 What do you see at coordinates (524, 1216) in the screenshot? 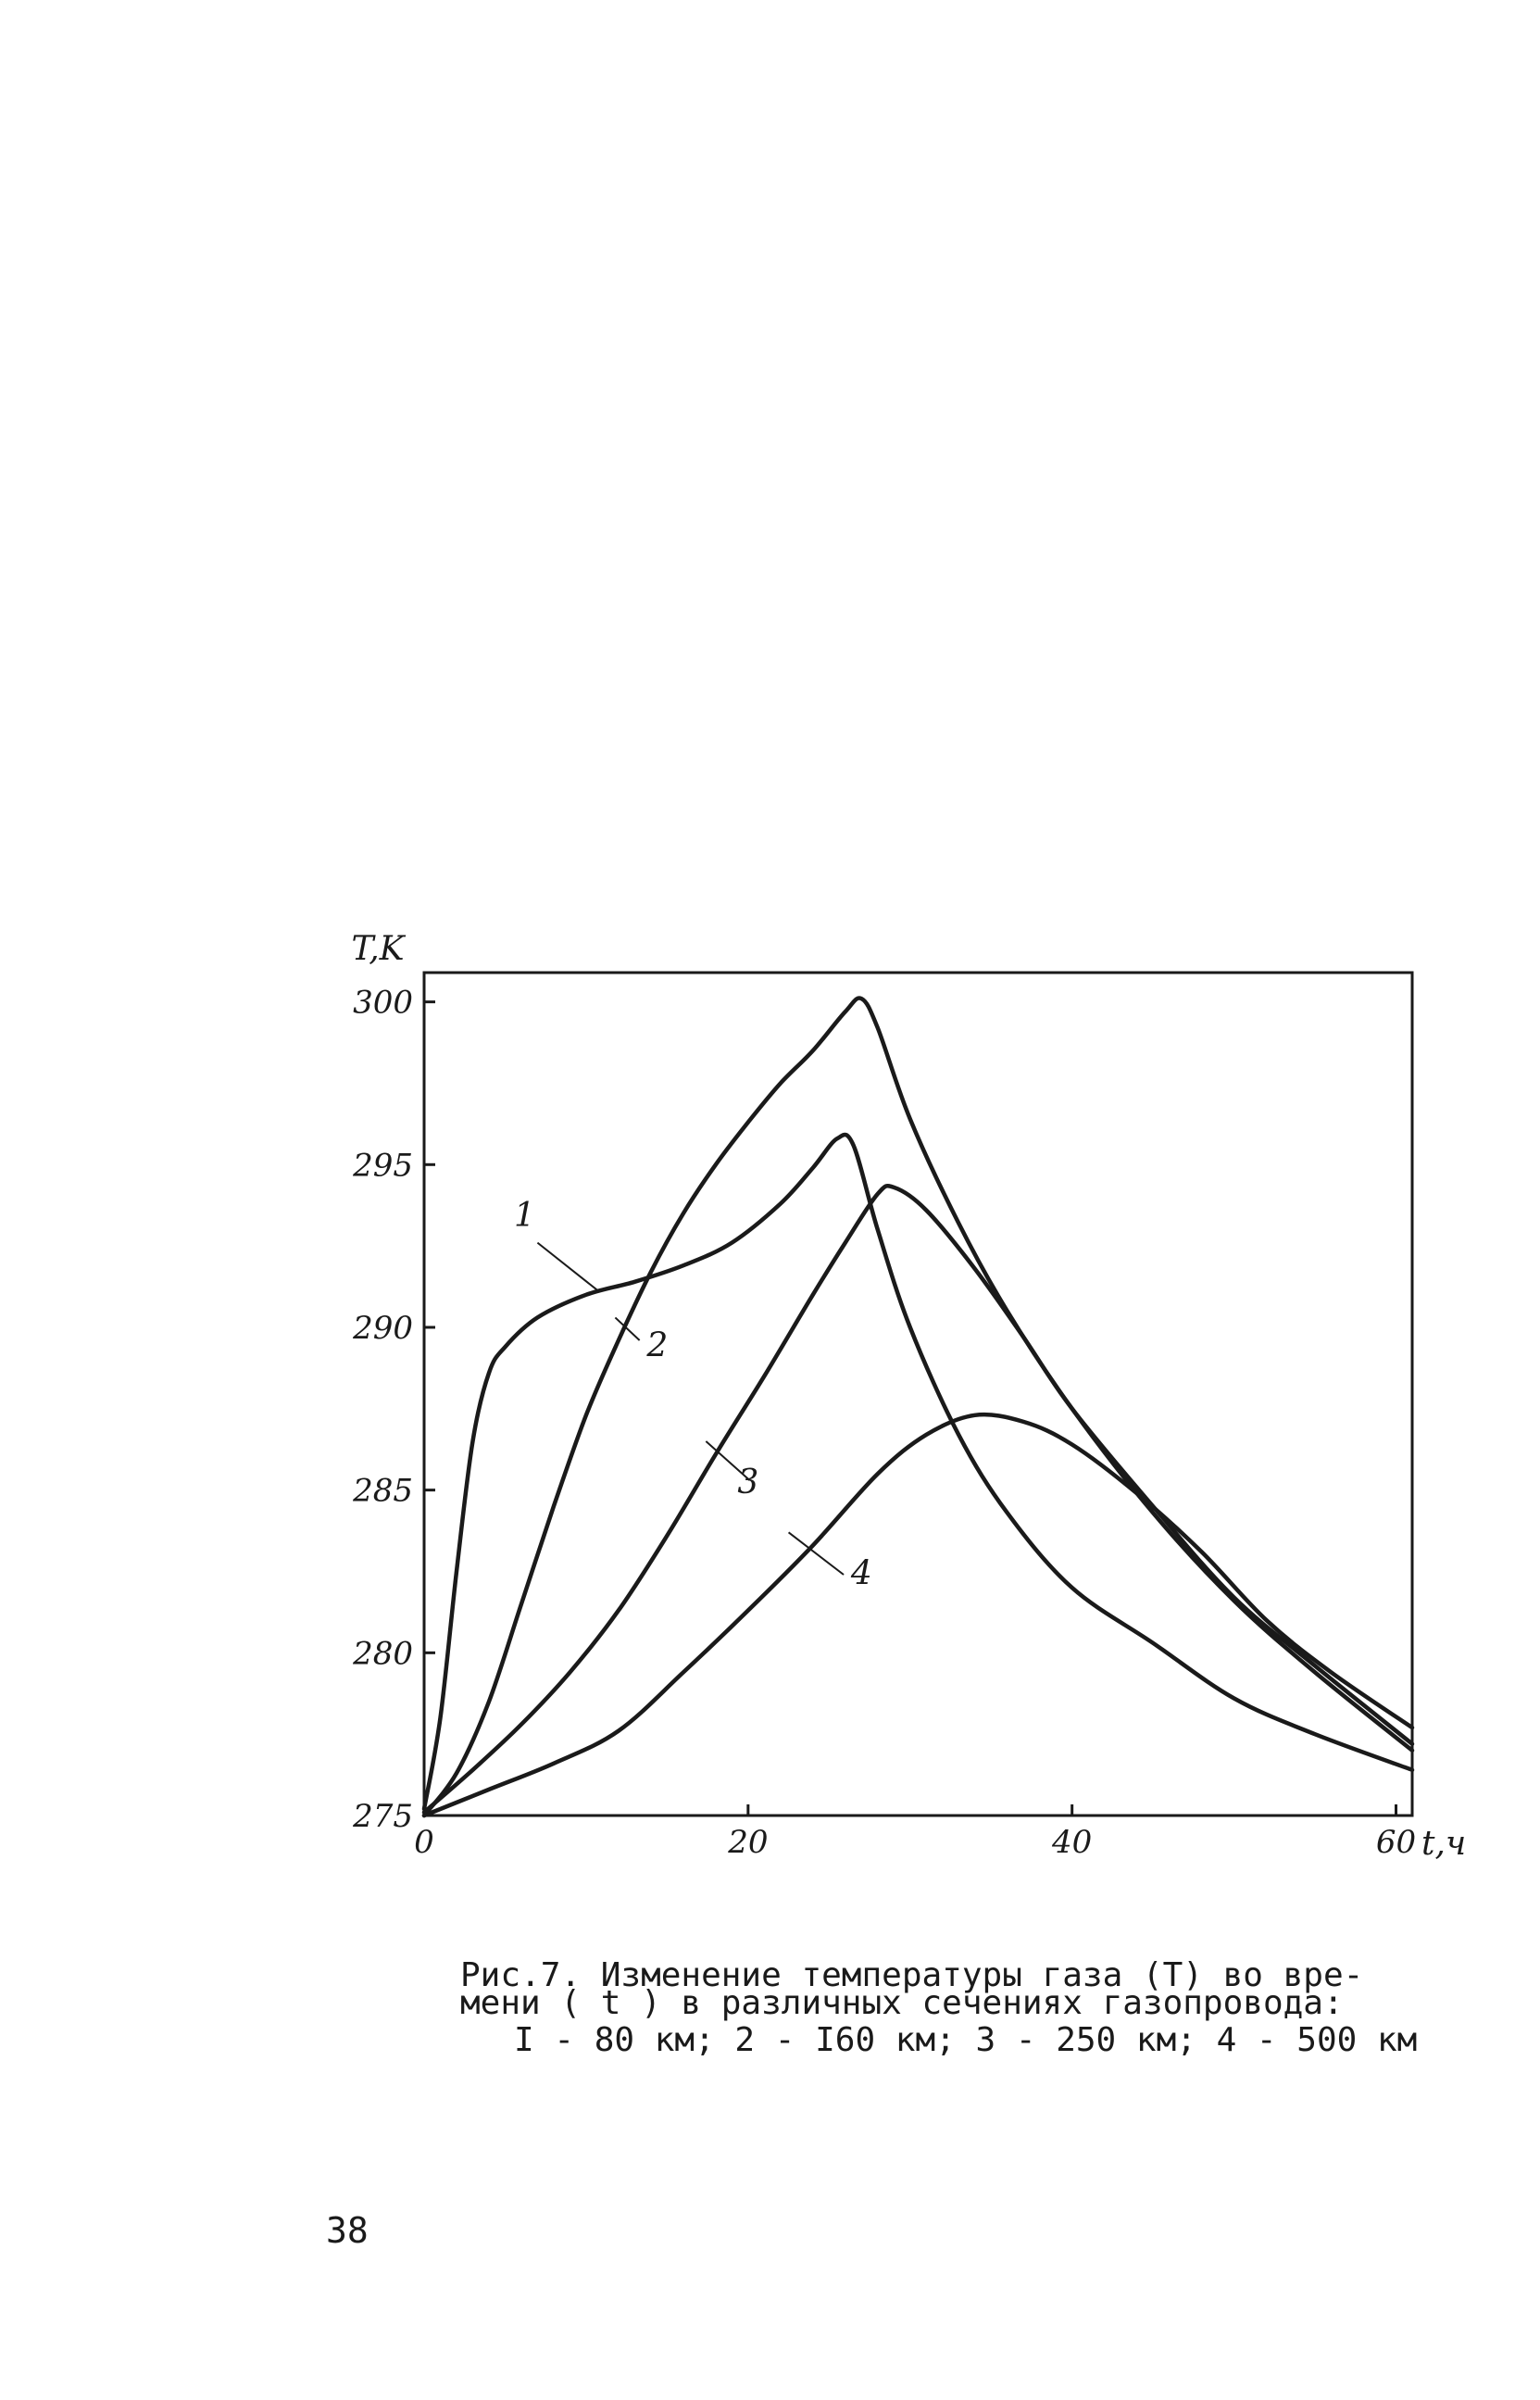
I see `curve-1-label: 1` at bounding box center [524, 1216].